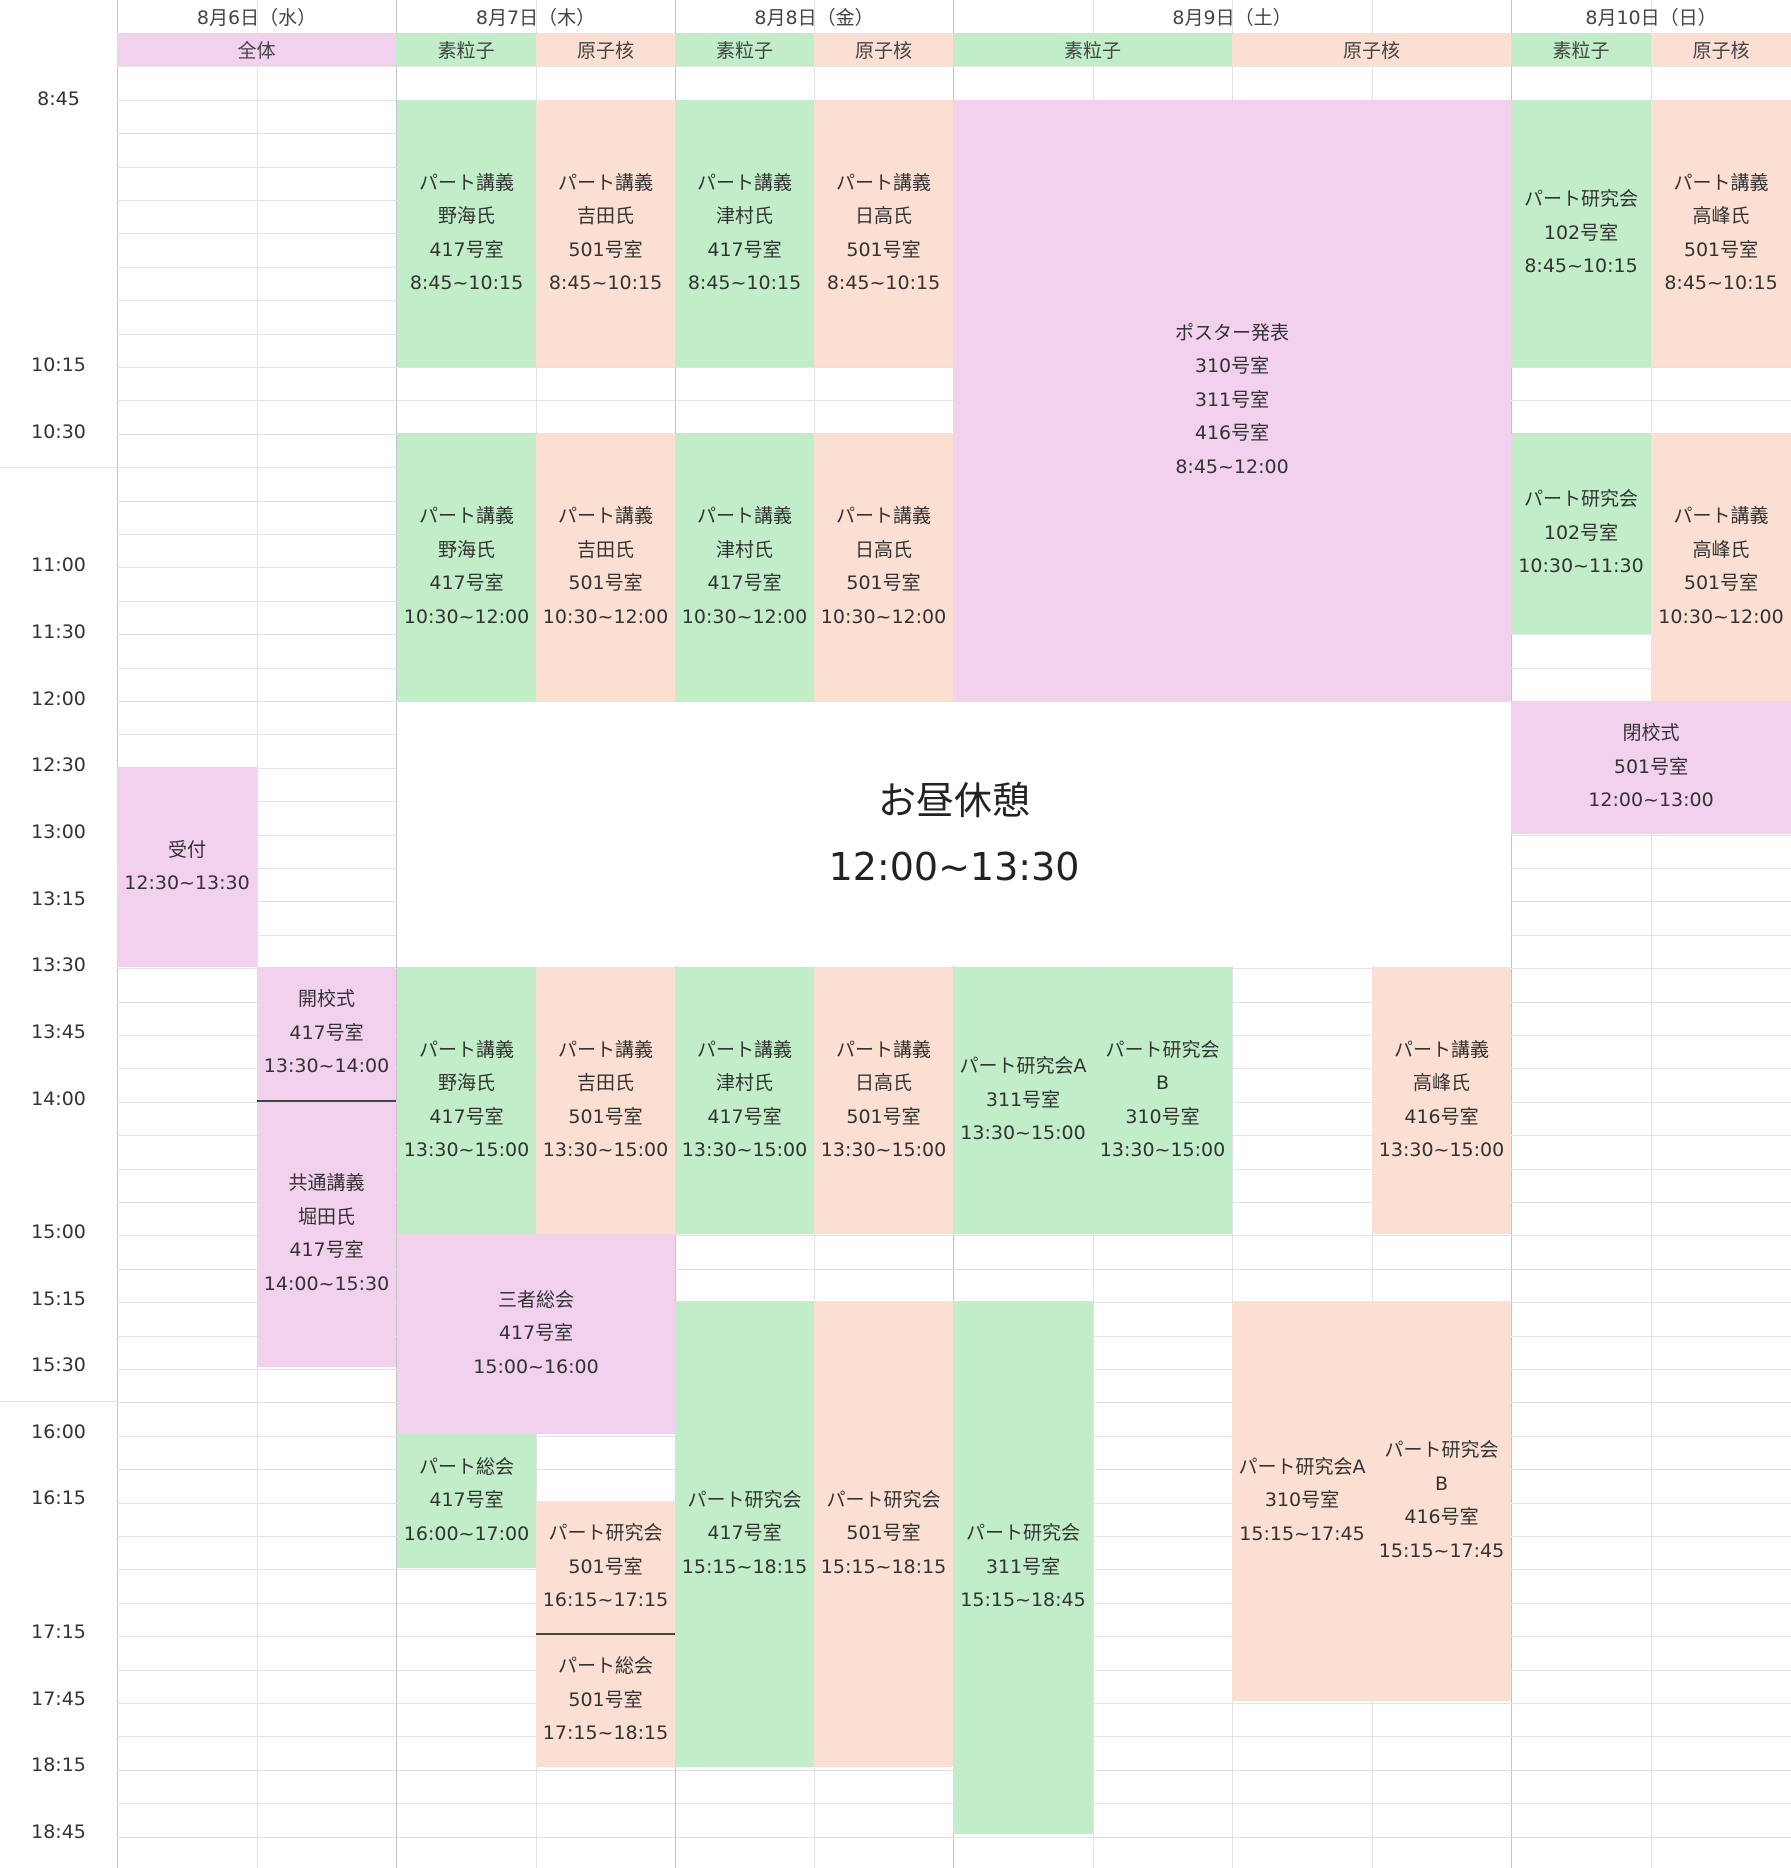 The width and height of the screenshot is (1791, 1868). I want to click on event-lecture: パート講義 高峰氏 501号室 8:45~10:15, so click(1721, 233).